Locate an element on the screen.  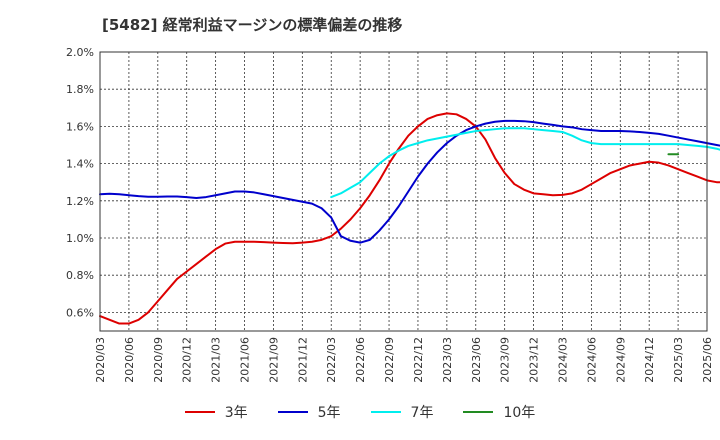
legend-item: 7年 is located at coordinates (402, 412).